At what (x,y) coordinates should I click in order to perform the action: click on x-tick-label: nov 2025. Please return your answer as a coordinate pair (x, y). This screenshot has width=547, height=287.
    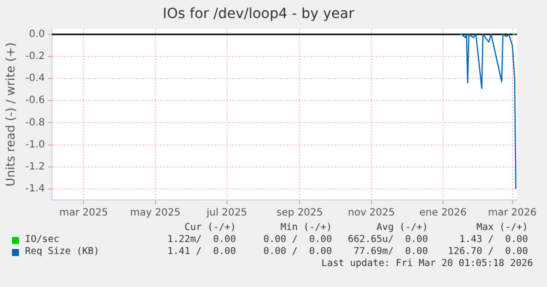
    Looking at the image, I should click on (371, 213).